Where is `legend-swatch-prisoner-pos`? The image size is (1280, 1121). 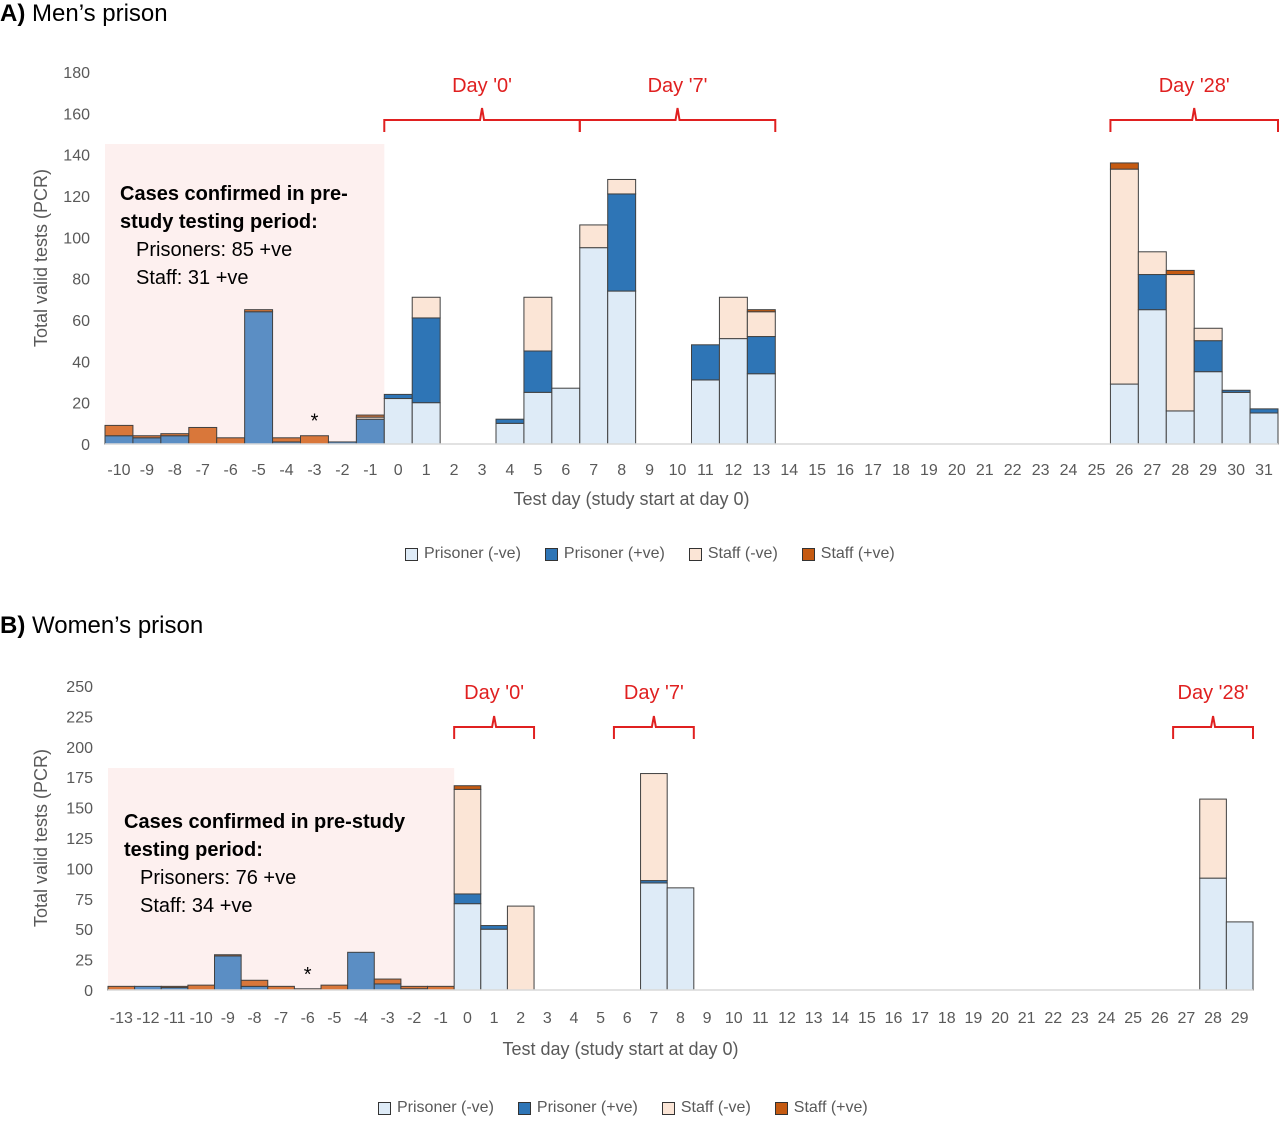
legend-swatch-prisoner-pos is located at coordinates (551, 554).